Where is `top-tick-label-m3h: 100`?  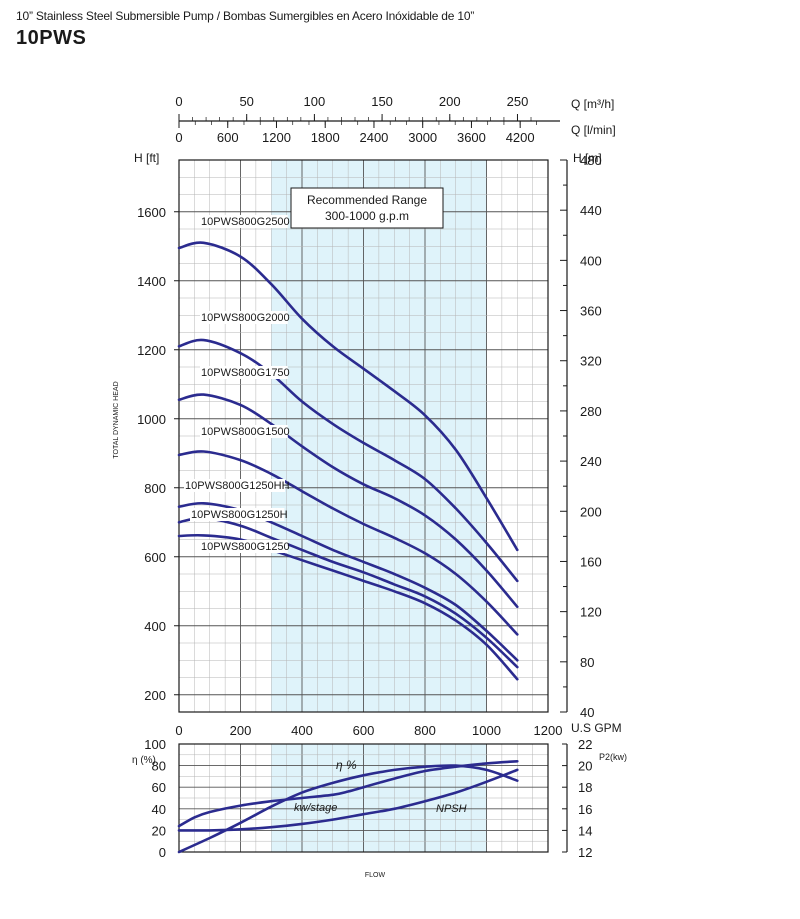
top-tick-label-m3h: 100 is located at coordinates (315, 101).